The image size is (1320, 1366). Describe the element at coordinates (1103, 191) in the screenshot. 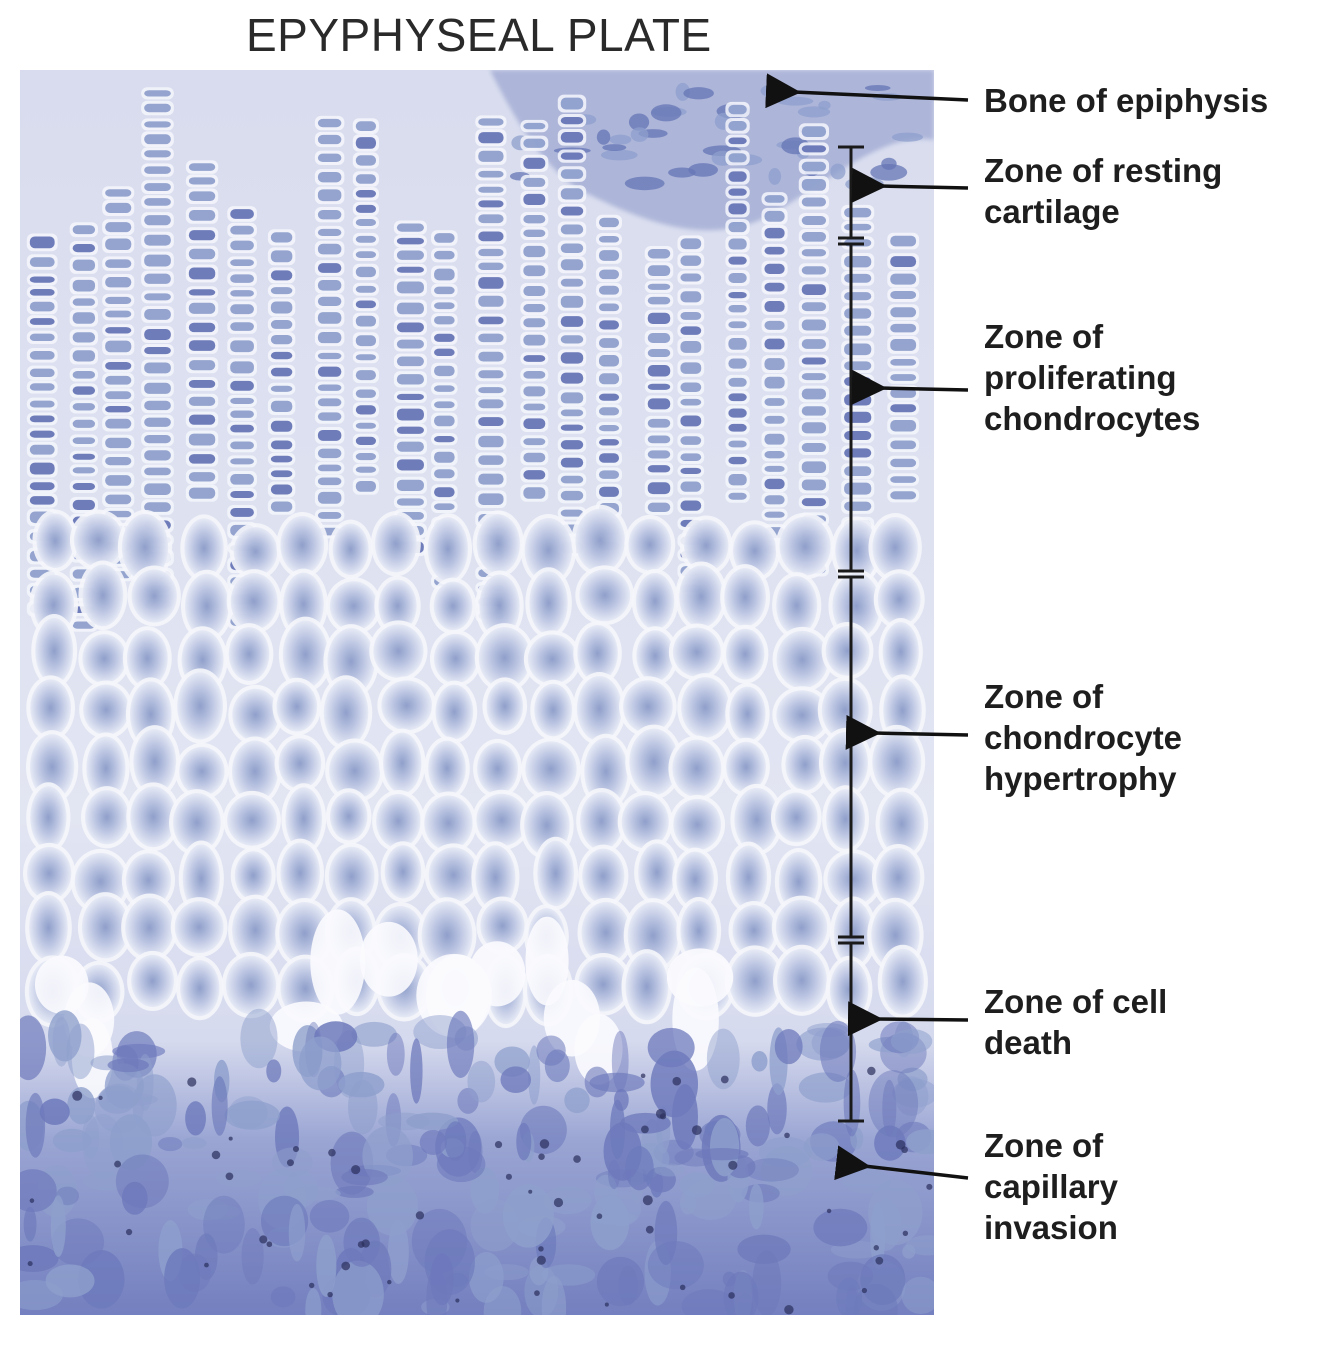

I see `label-zone-resting-cartilage: Zone of resting cartilage` at that location.